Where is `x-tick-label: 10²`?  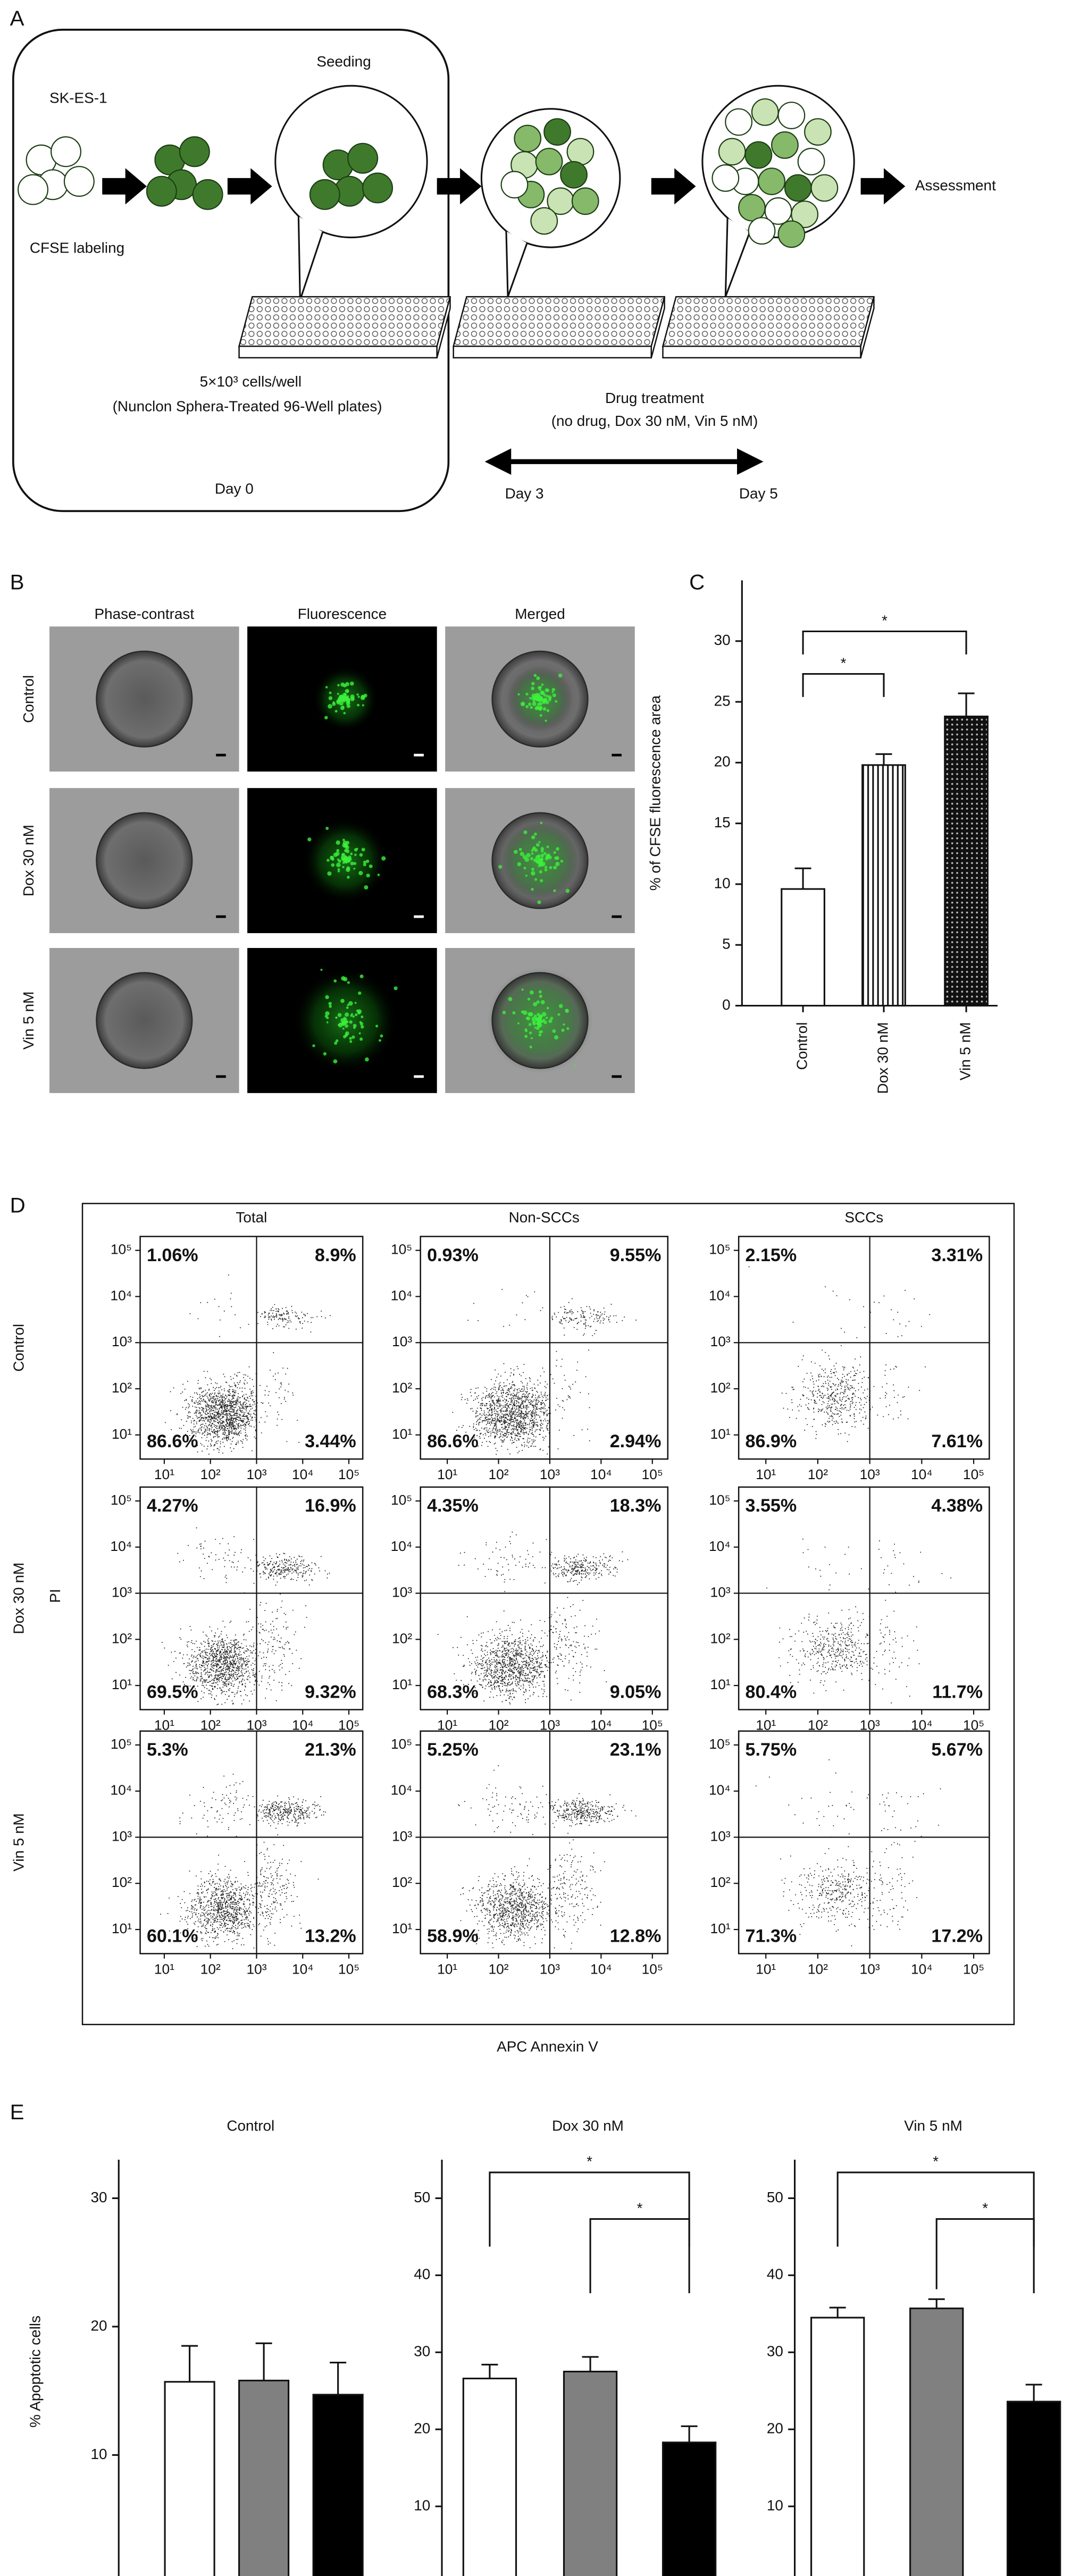
x-tick-label: 10² is located at coordinates (210, 1474).